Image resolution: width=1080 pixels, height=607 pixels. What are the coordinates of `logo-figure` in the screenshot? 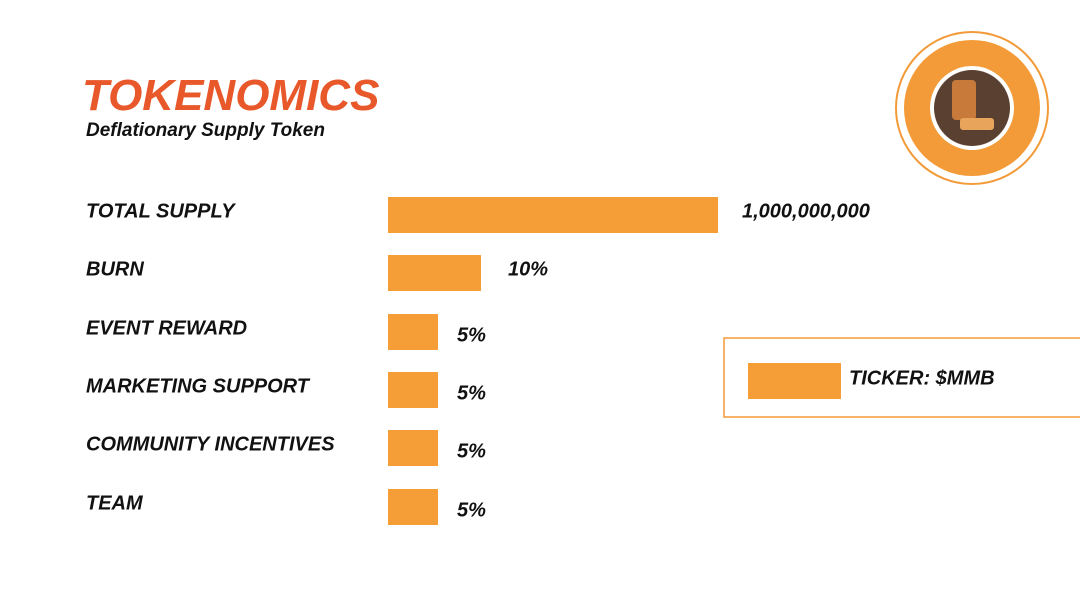 It's located at (964, 100).